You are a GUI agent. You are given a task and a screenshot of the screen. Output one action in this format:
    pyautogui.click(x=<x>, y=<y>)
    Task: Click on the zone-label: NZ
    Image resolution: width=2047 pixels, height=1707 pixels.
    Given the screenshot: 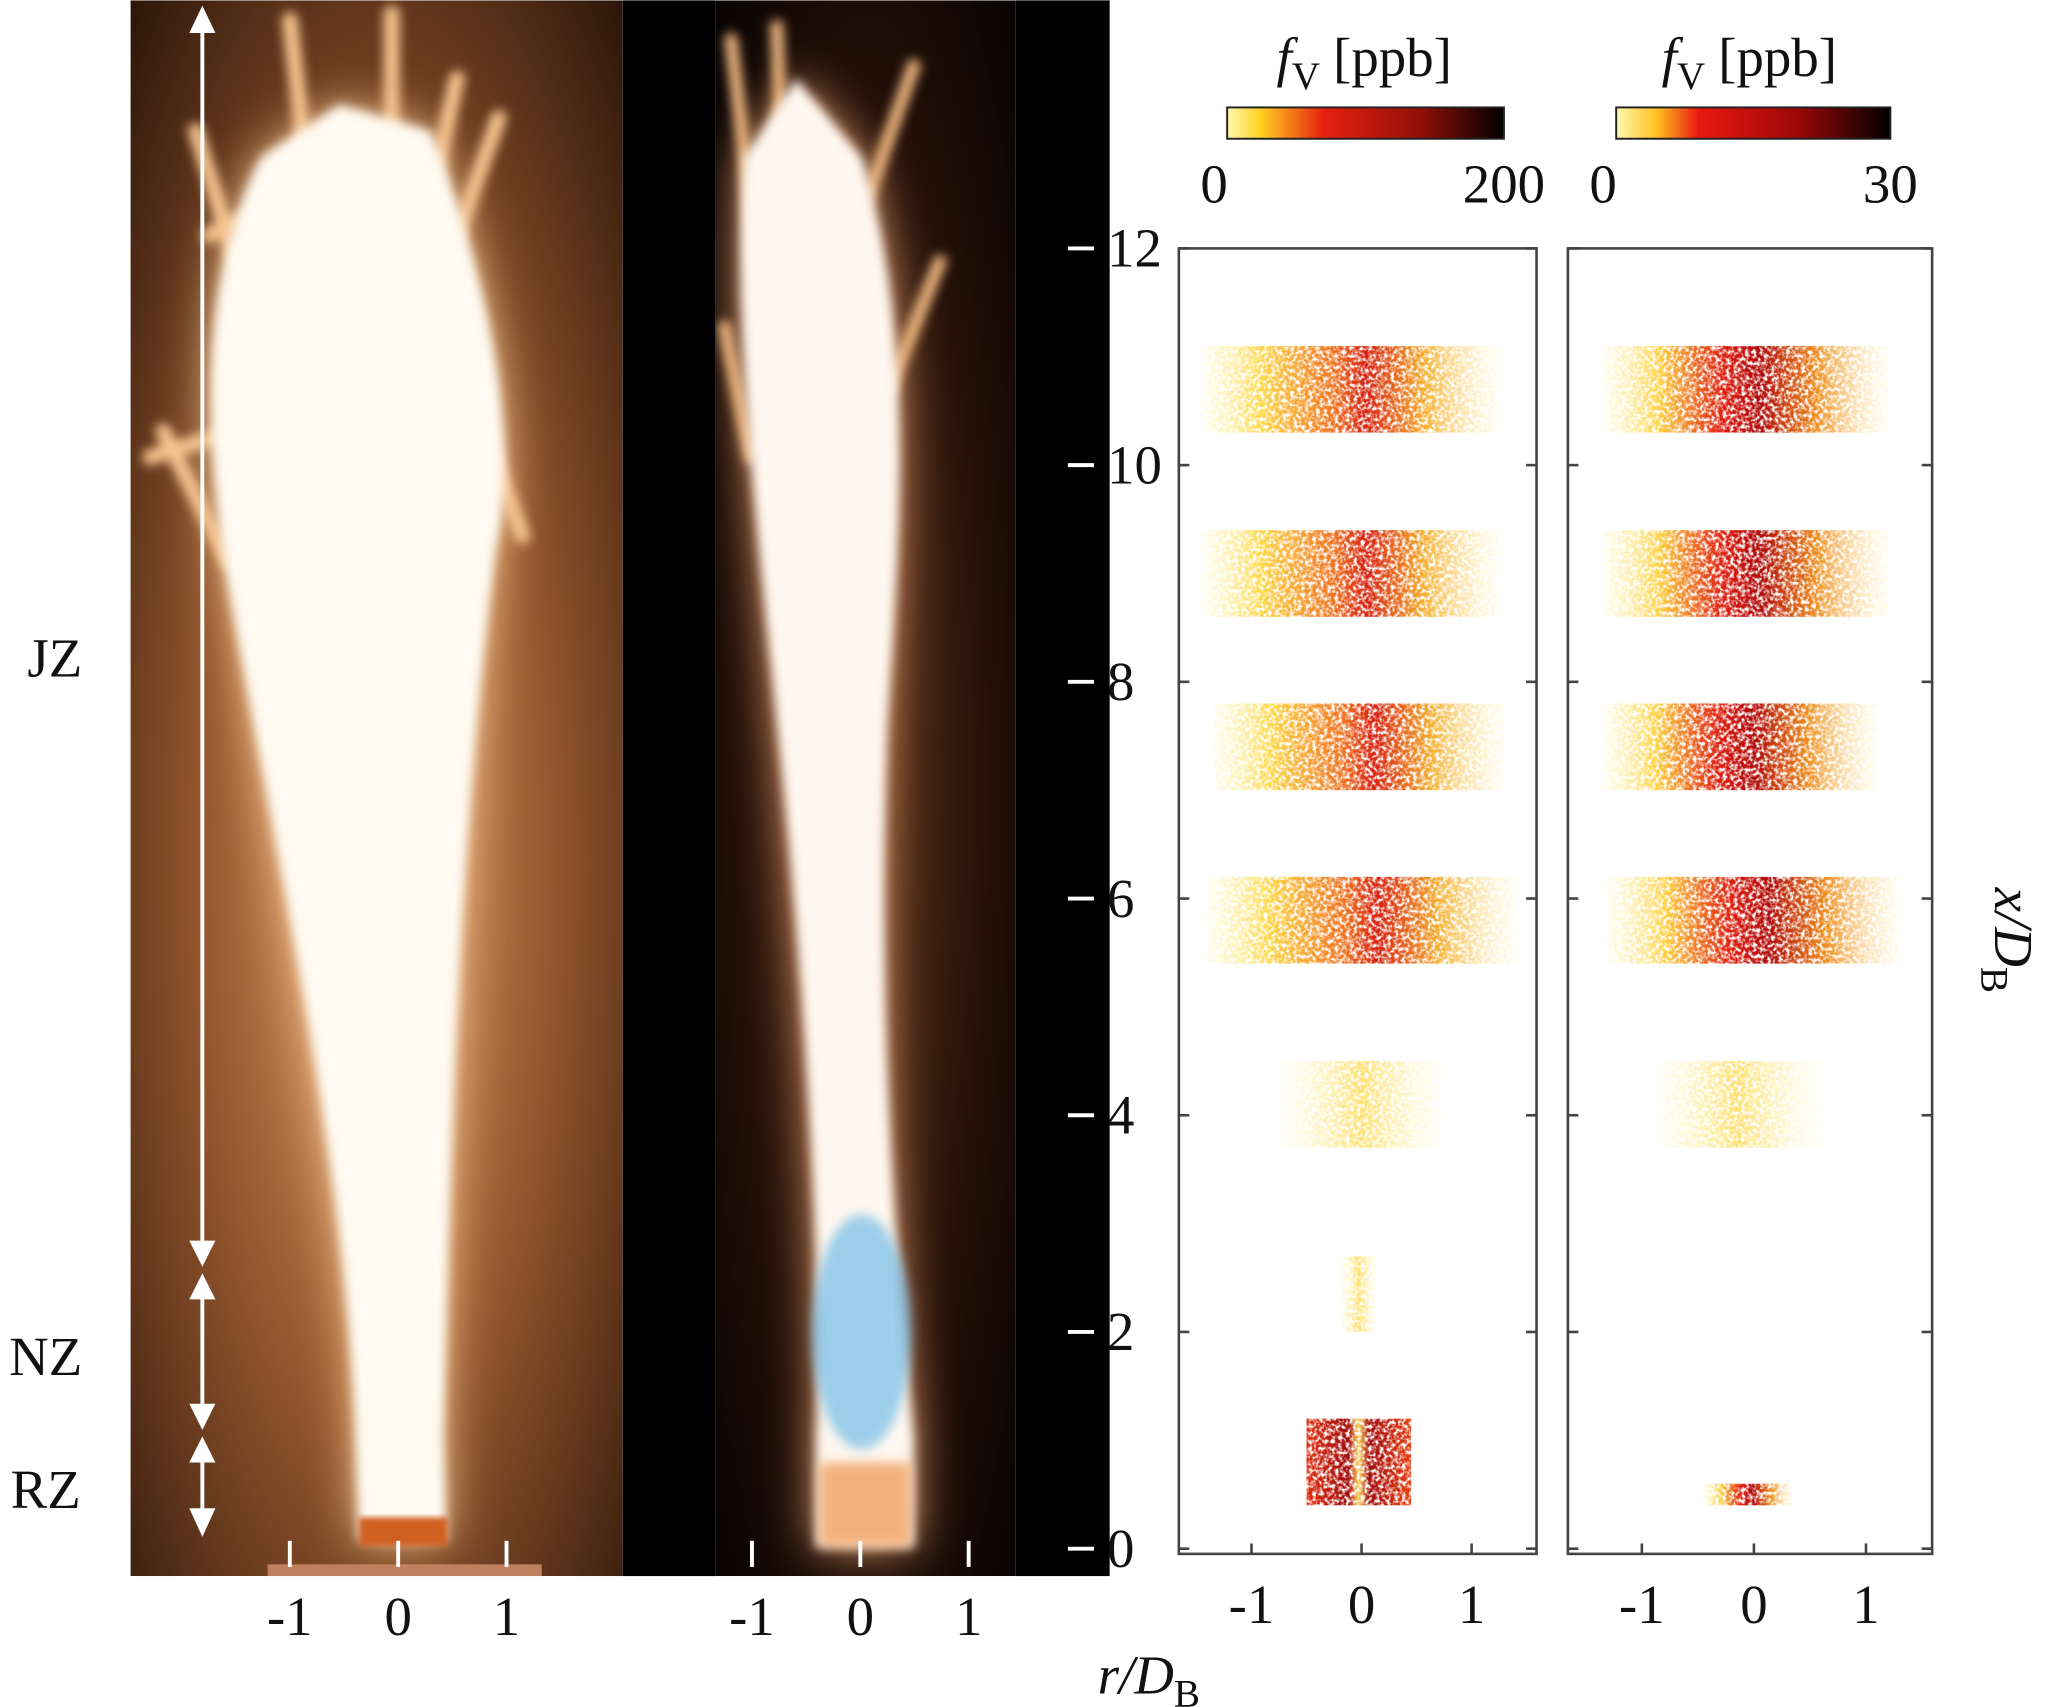 What is the action you would take?
    pyautogui.click(x=45, y=1356)
    